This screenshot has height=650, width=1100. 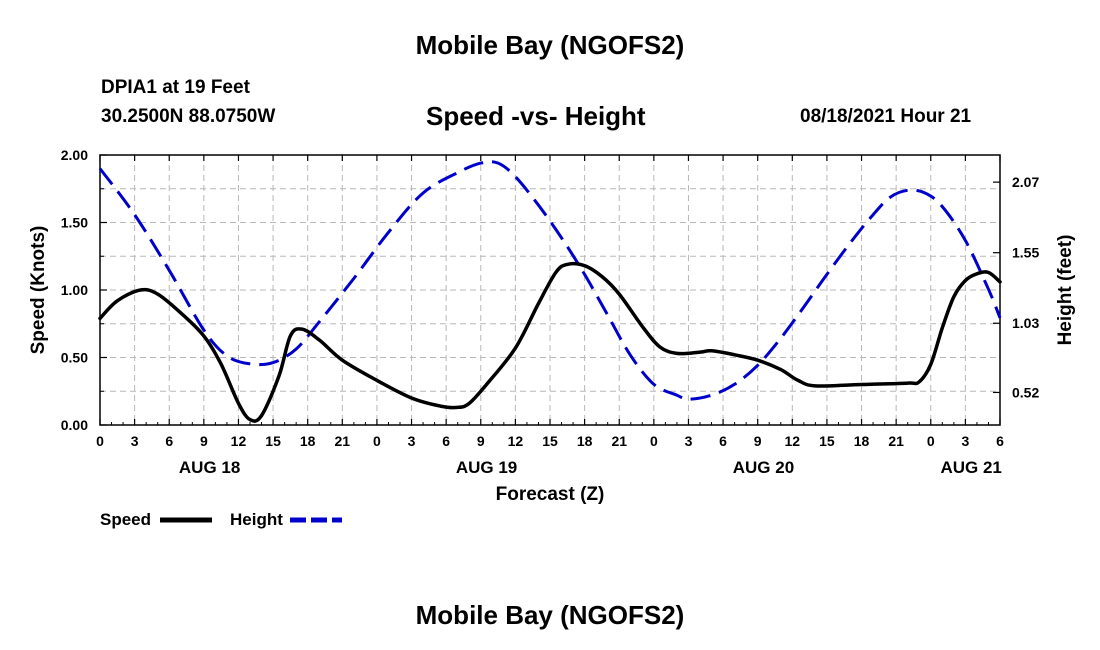 What do you see at coordinates (74, 290) in the screenshot?
I see `y-left-tick-label: 1.00` at bounding box center [74, 290].